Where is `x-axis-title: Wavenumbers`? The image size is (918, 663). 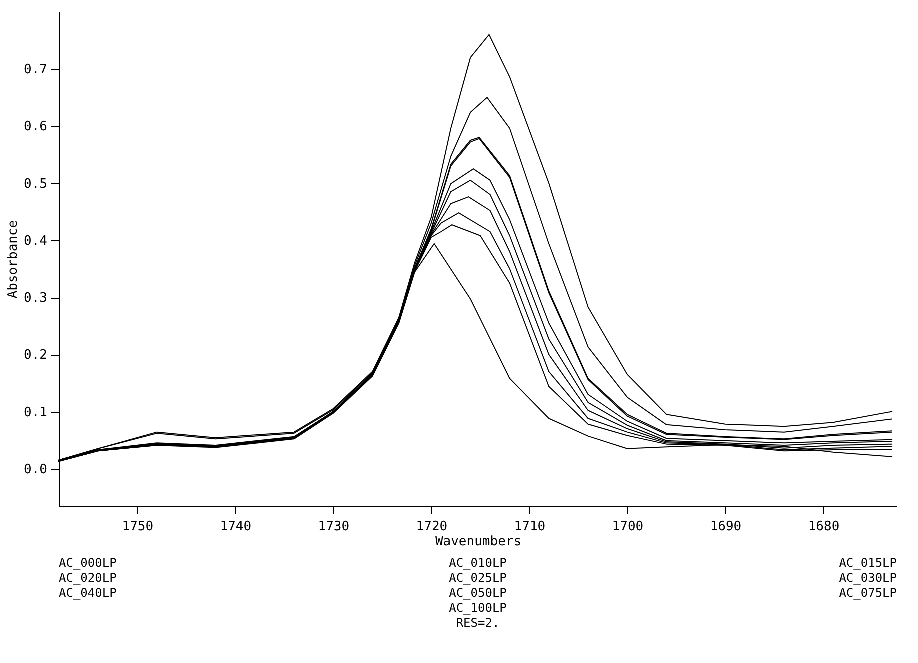 x-axis-title: Wavenumbers is located at coordinates (478, 542).